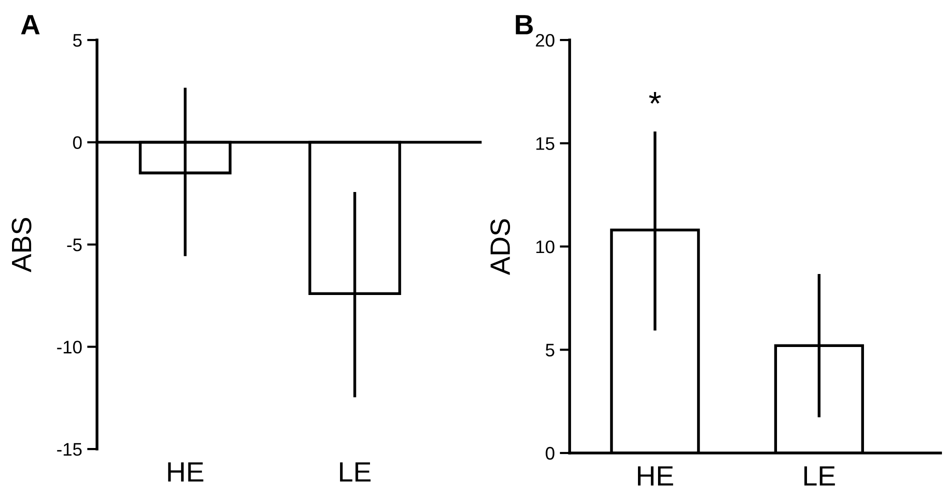 The width and height of the screenshot is (951, 494). Describe the element at coordinates (545, 247) in the screenshot. I see `y-tick-label: 10` at that location.